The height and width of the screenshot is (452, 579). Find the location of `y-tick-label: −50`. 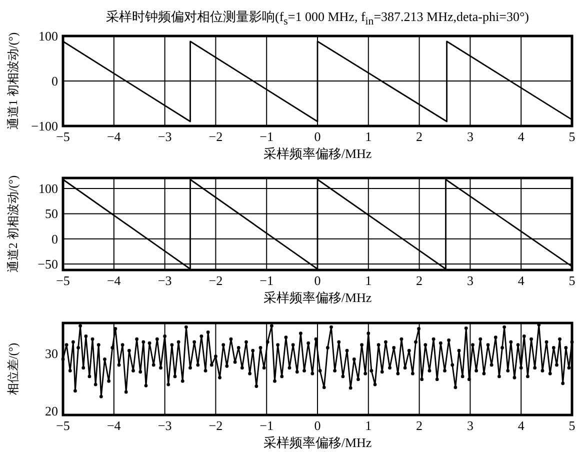

y-tick-label: −50 is located at coordinates (48, 264).